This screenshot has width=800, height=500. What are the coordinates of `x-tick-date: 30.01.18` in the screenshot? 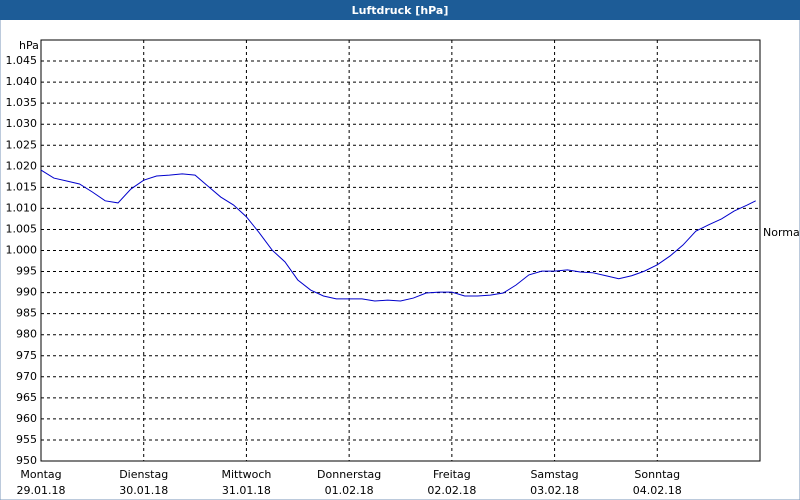 It's located at (143, 490).